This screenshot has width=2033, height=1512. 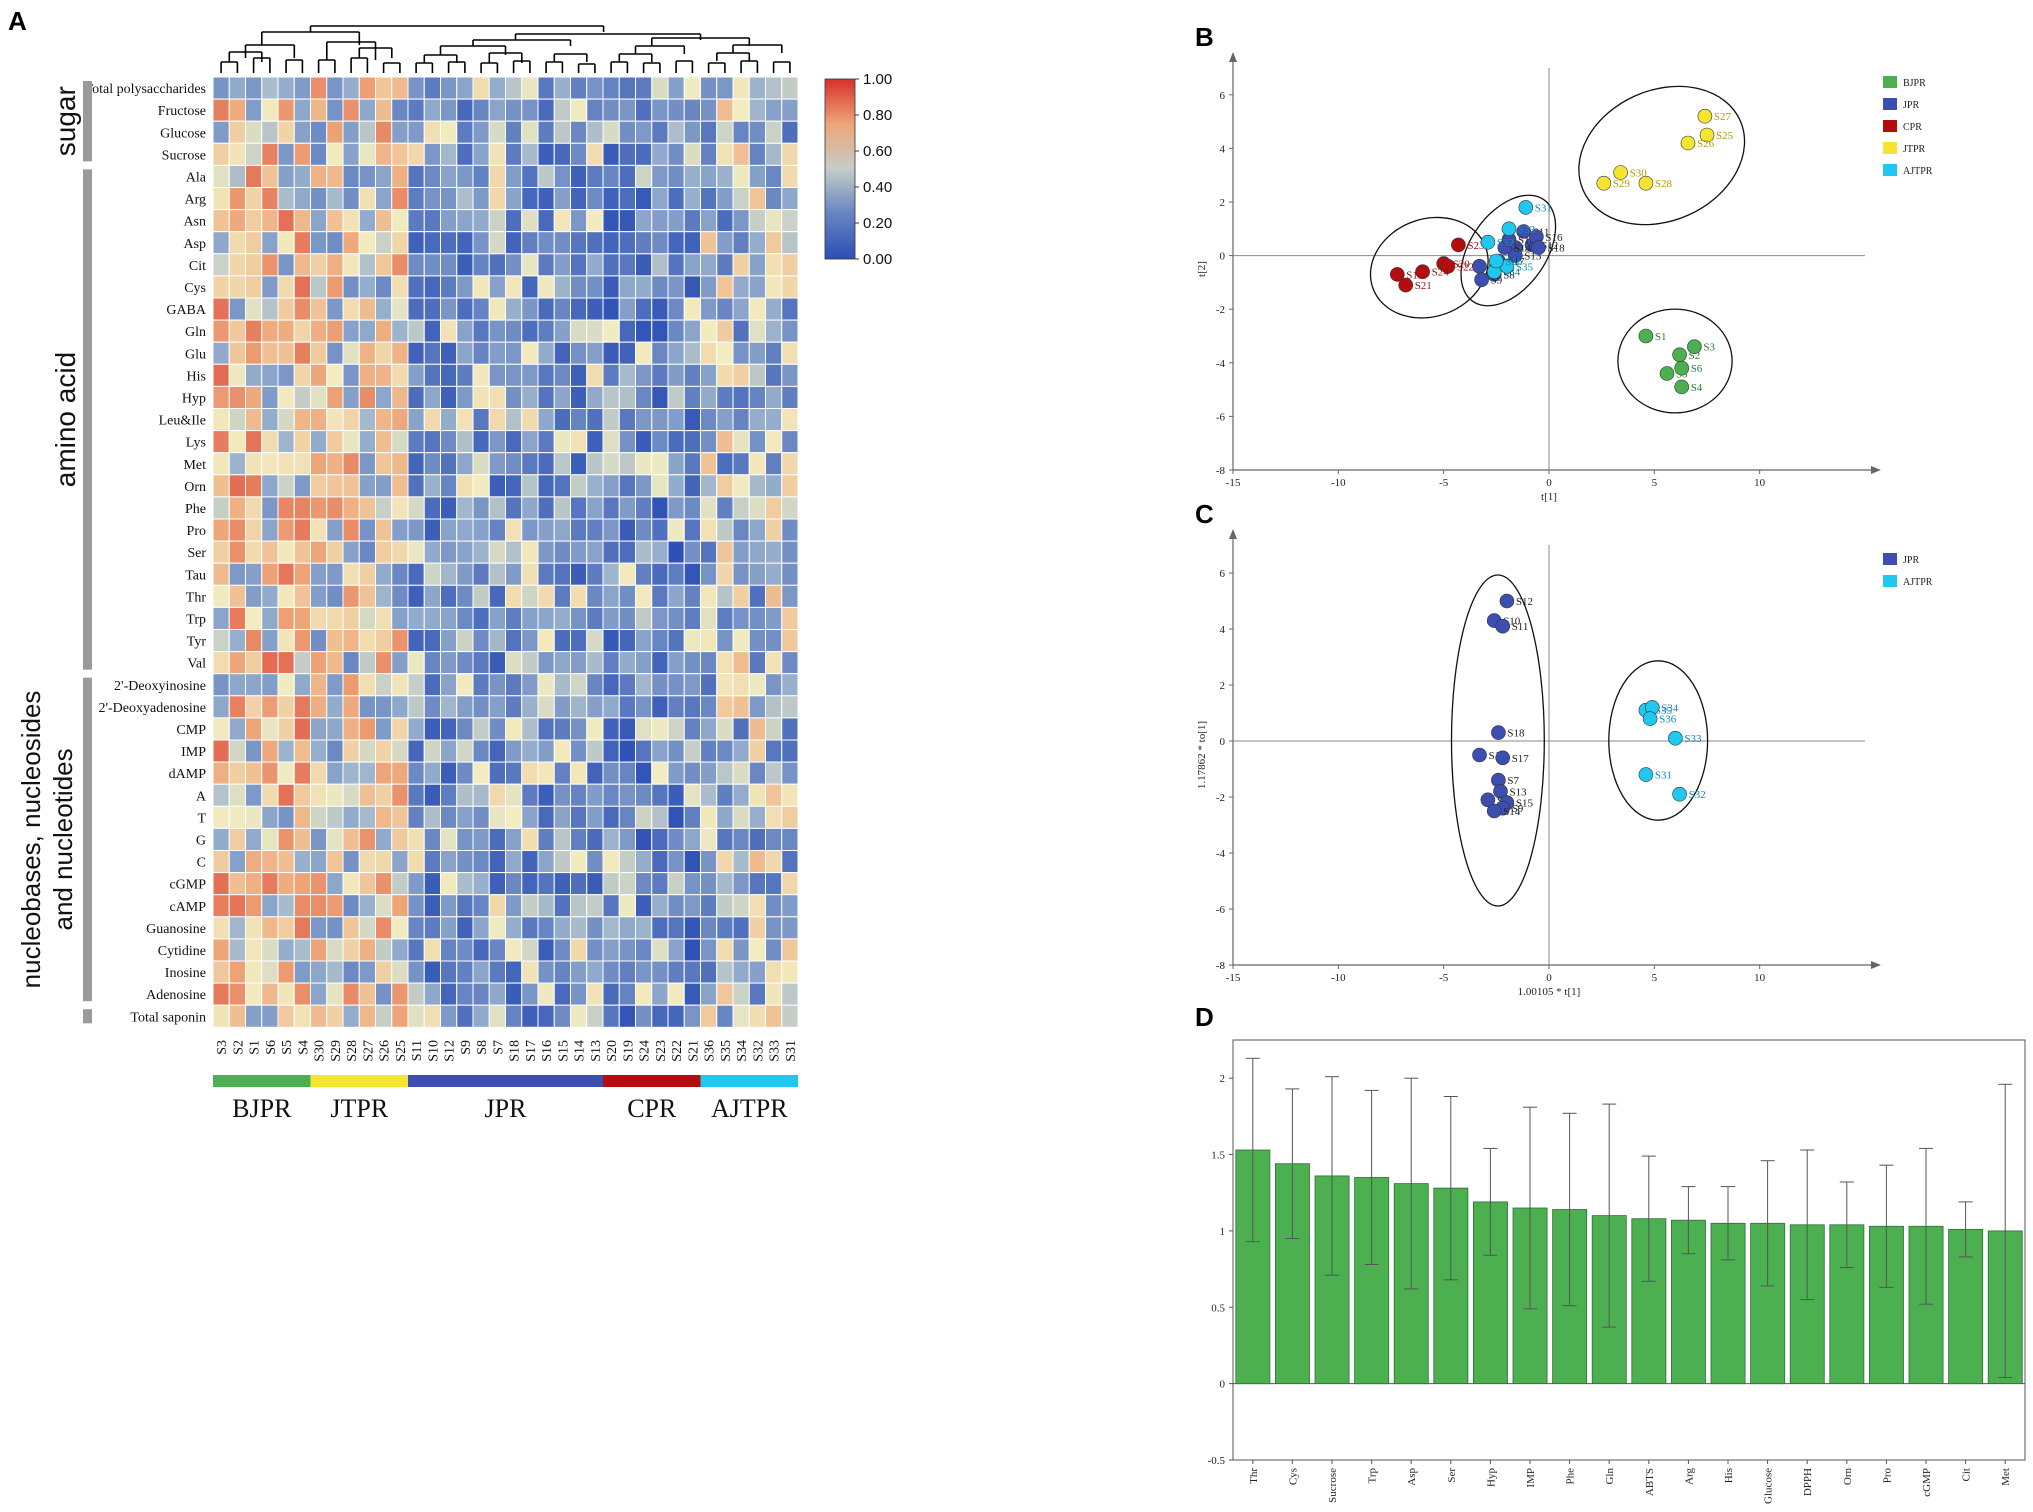 I want to click on heatmap-column-label: S23, so click(x=661, y=1051).